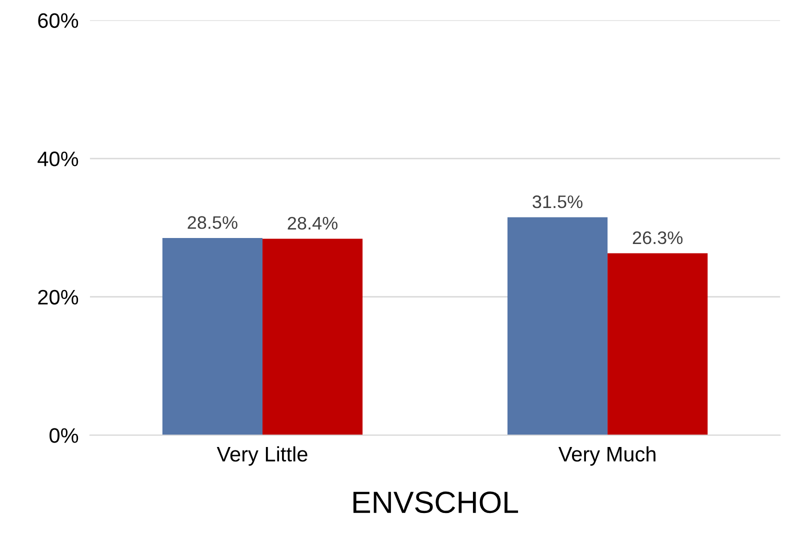 The image size is (796, 546). What do you see at coordinates (58, 159) in the screenshot?
I see `y-tick-label: 40%` at bounding box center [58, 159].